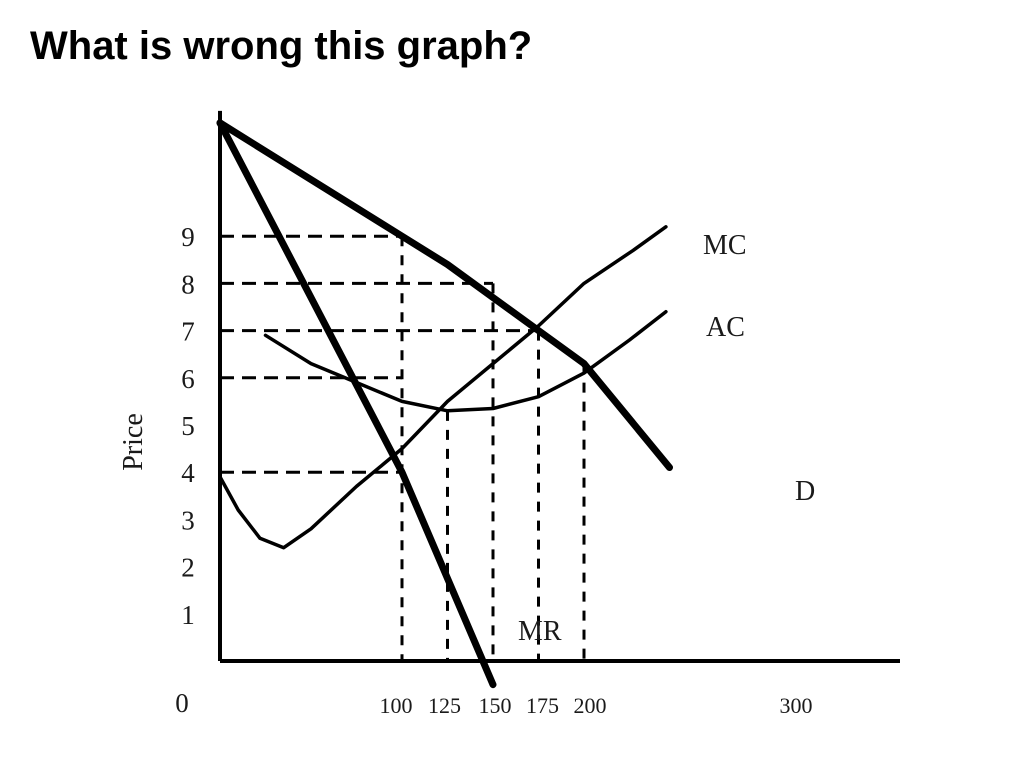  Describe the element at coordinates (540, 631) in the screenshot. I see `mr-curve-label: MR` at that location.